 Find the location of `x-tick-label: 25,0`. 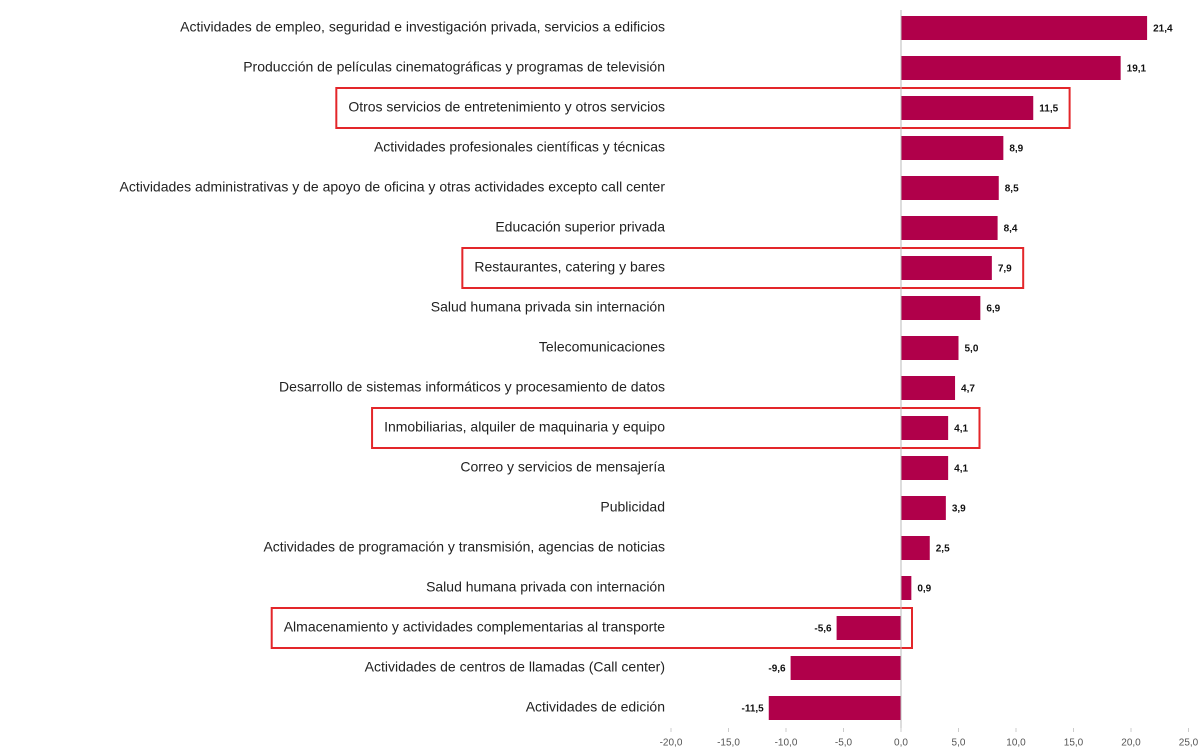

x-tick-label: 25,0 is located at coordinates (1189, 743).